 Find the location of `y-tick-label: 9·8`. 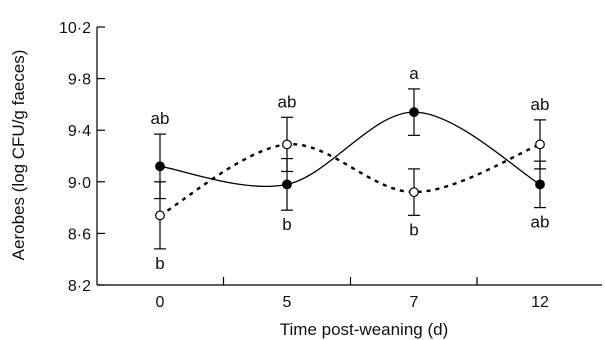

y-tick-label: 9·8 is located at coordinates (79, 80).